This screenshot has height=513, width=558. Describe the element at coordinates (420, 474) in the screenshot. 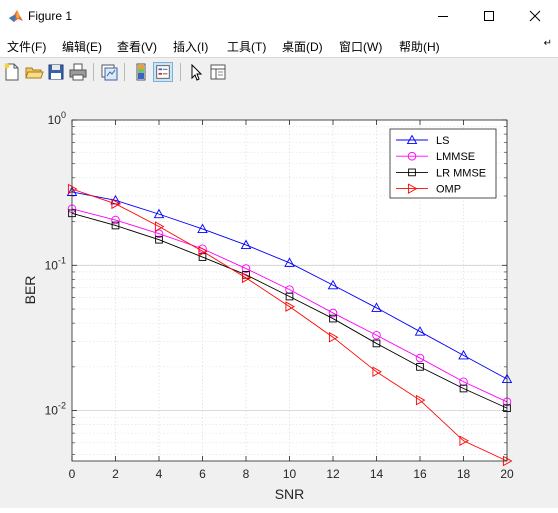

I see `x-tick-label: 16` at that location.